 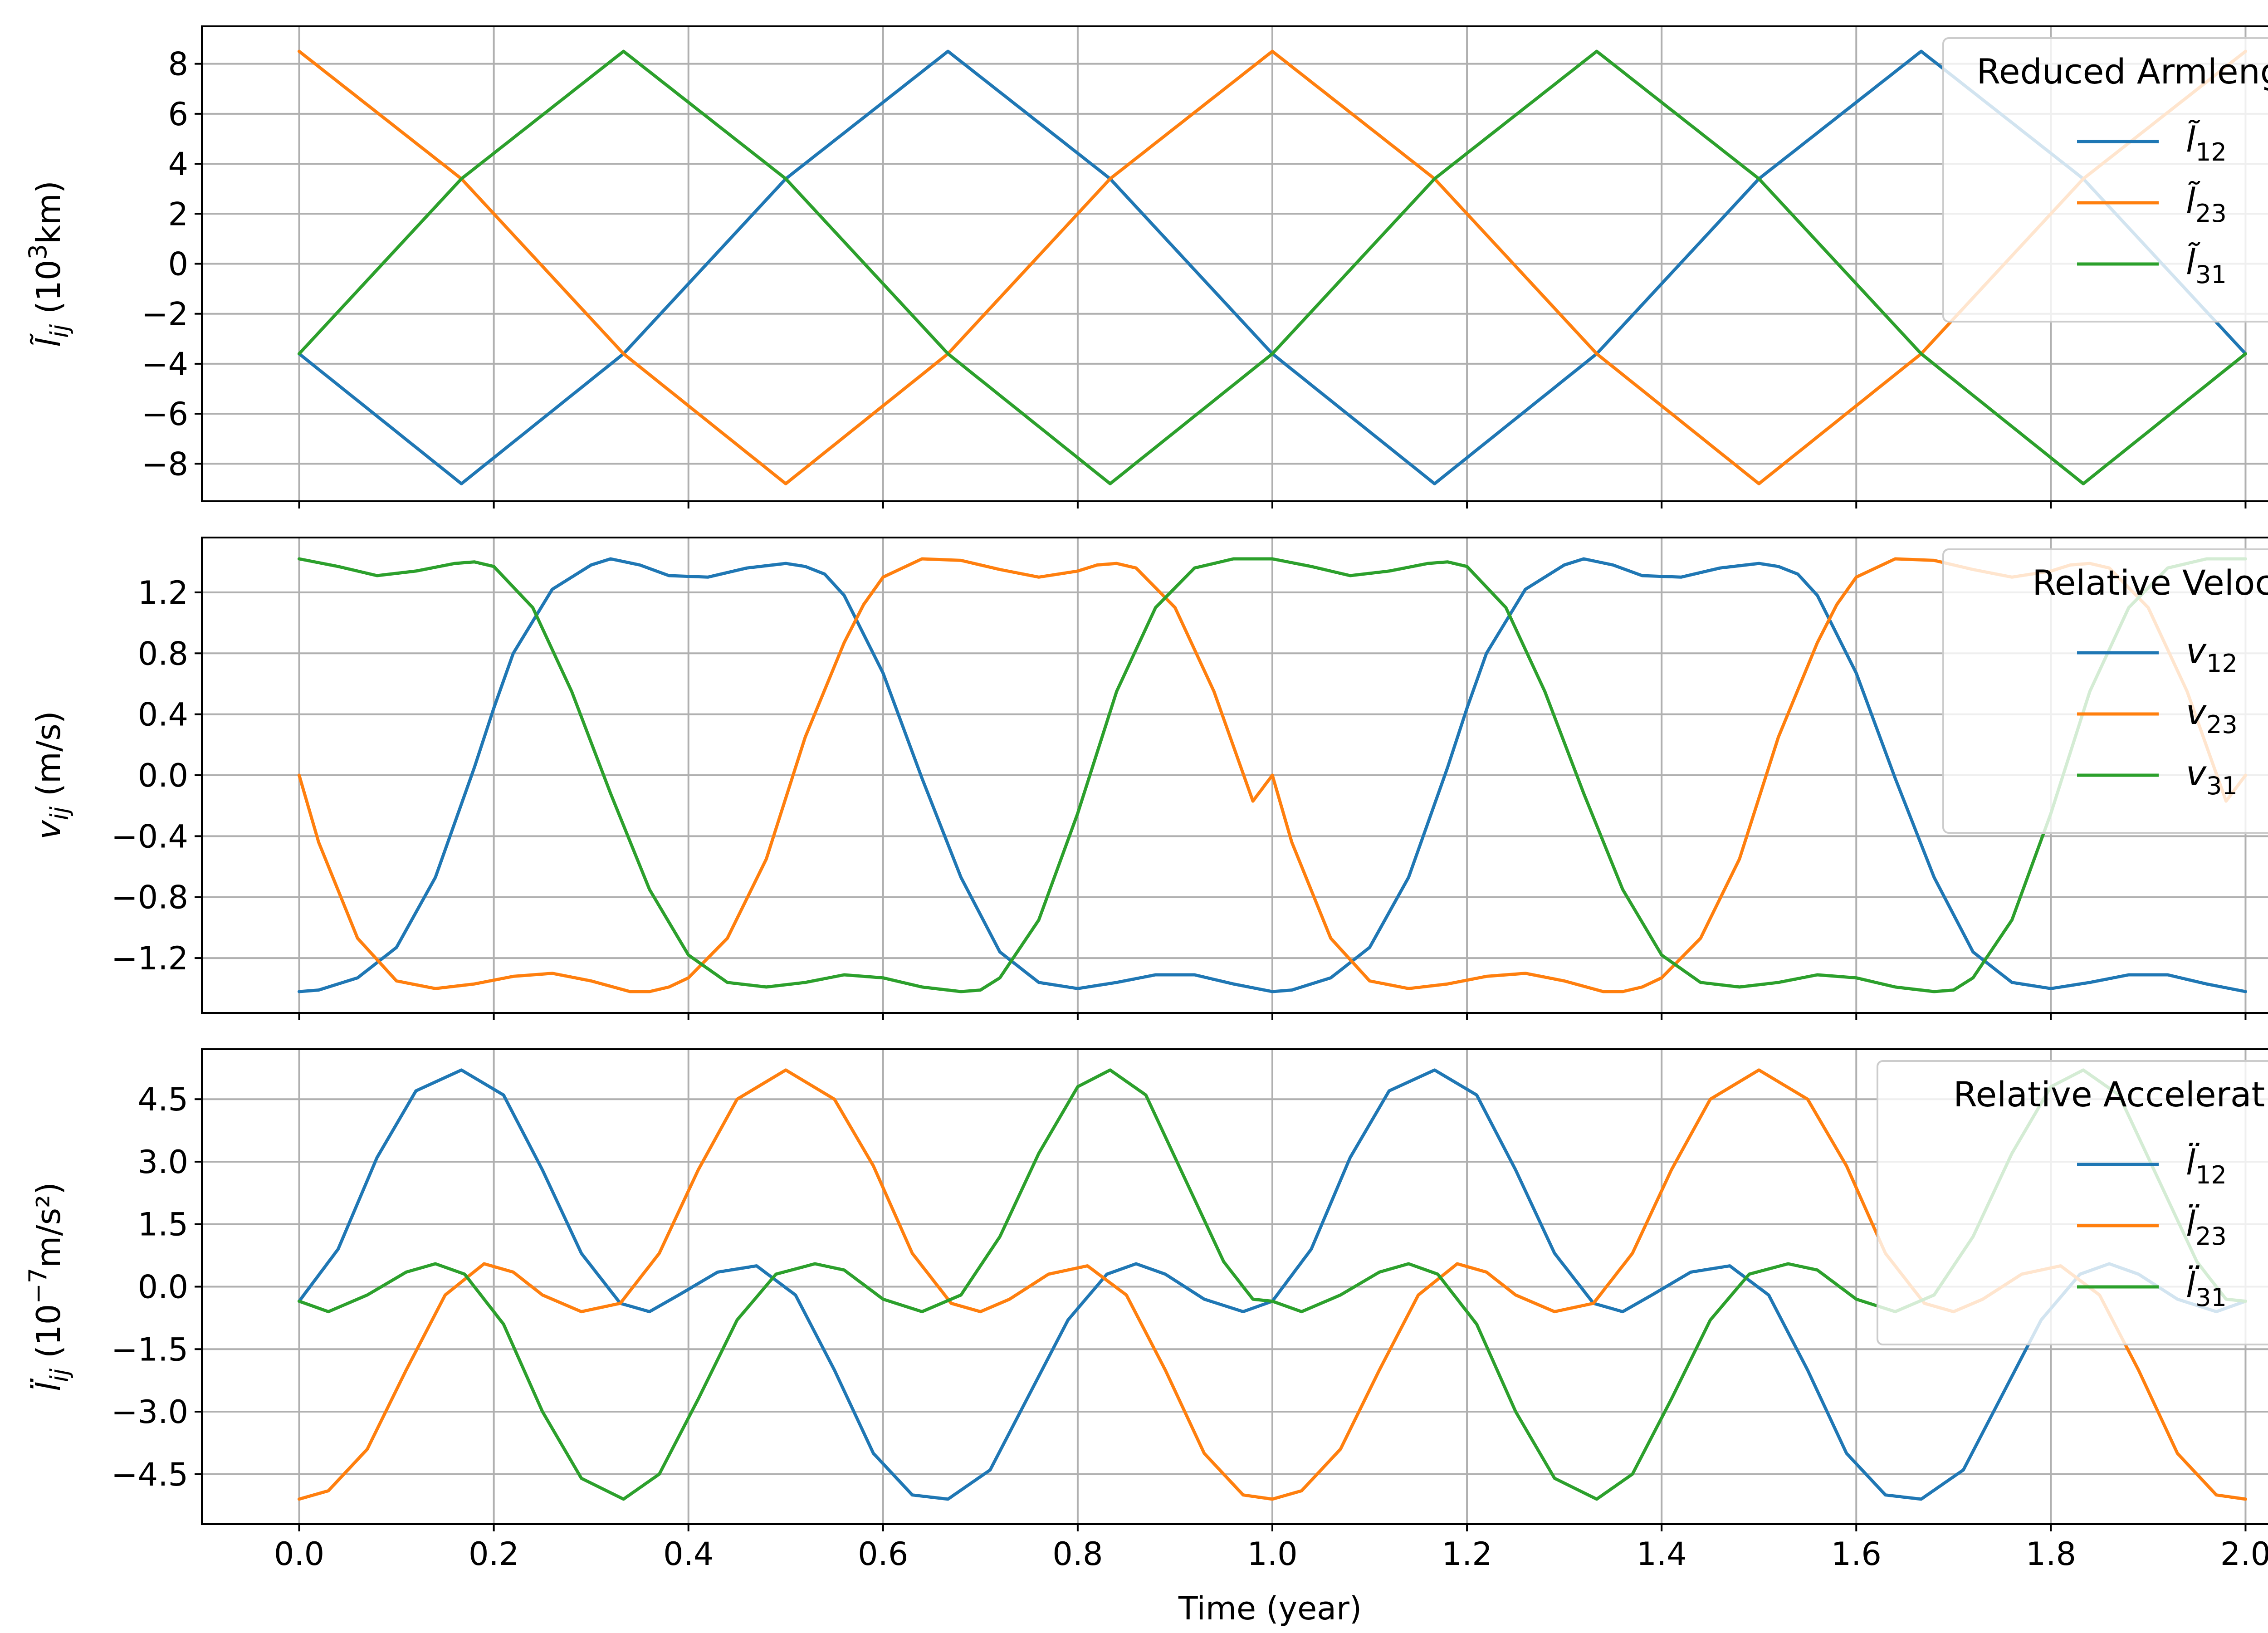 I want to click on legend: Relative Velocityv12v23v31, so click(x=2105, y=691).